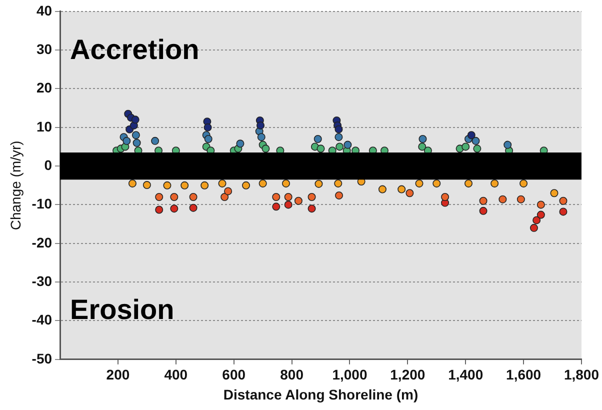 The height and width of the screenshot is (410, 602). Describe the element at coordinates (524, 374) in the screenshot. I see `x-tick-label: 1,600` at that location.